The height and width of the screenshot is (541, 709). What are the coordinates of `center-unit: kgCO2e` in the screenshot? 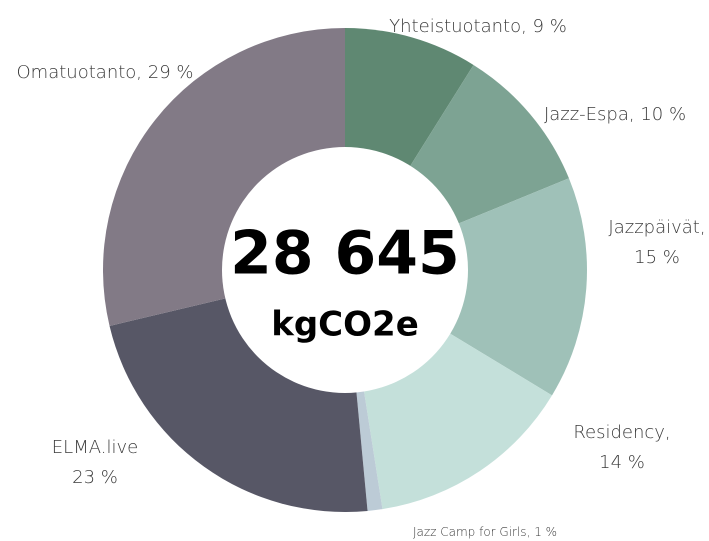 It's located at (345, 325).